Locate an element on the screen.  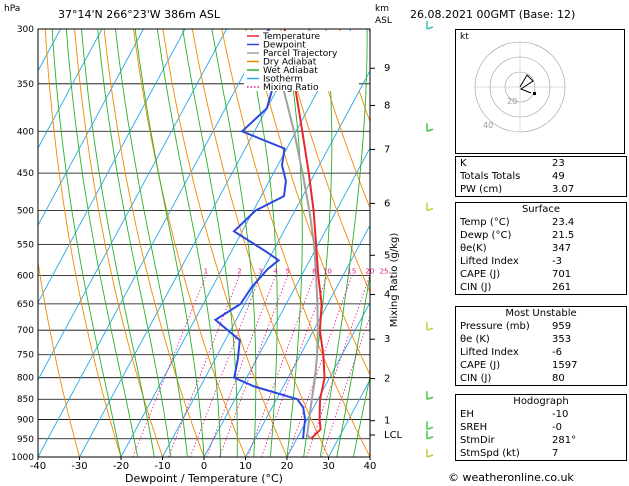
index-label: K is located at coordinates (463, 163).